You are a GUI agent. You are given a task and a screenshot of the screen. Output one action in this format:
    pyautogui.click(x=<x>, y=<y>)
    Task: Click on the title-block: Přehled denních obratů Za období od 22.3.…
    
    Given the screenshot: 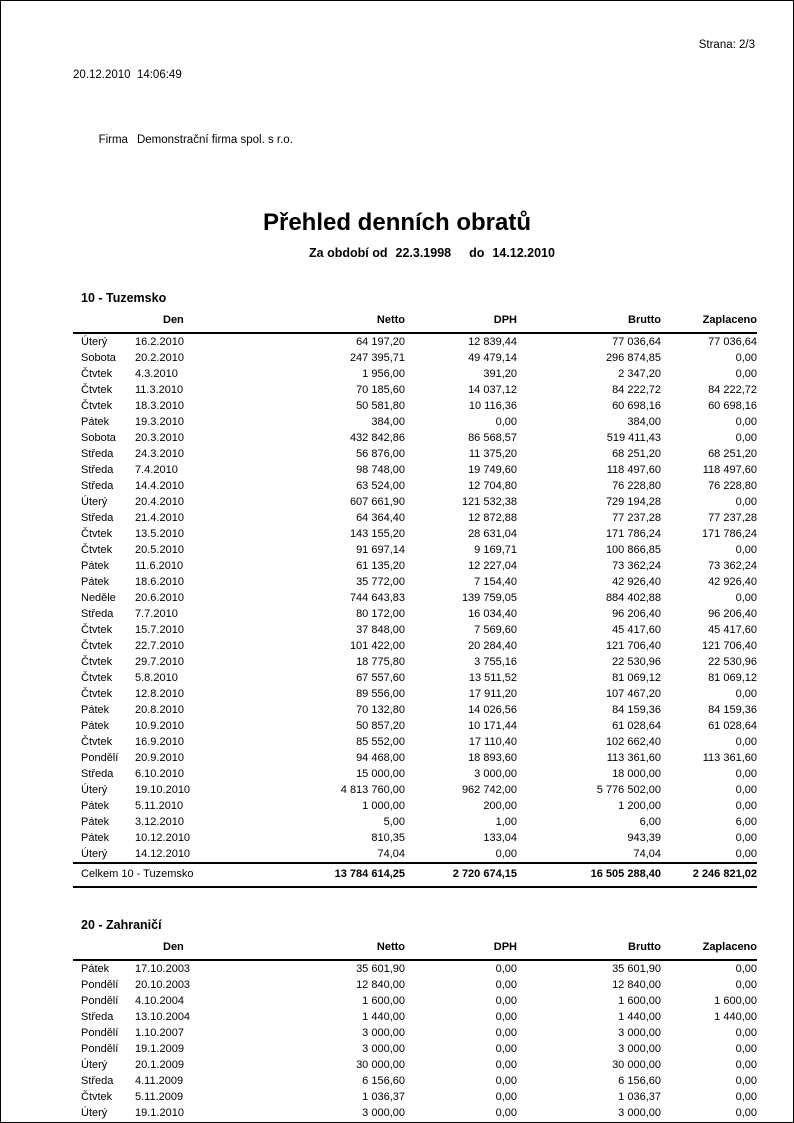 What is the action you would take?
    pyautogui.click(x=397, y=235)
    